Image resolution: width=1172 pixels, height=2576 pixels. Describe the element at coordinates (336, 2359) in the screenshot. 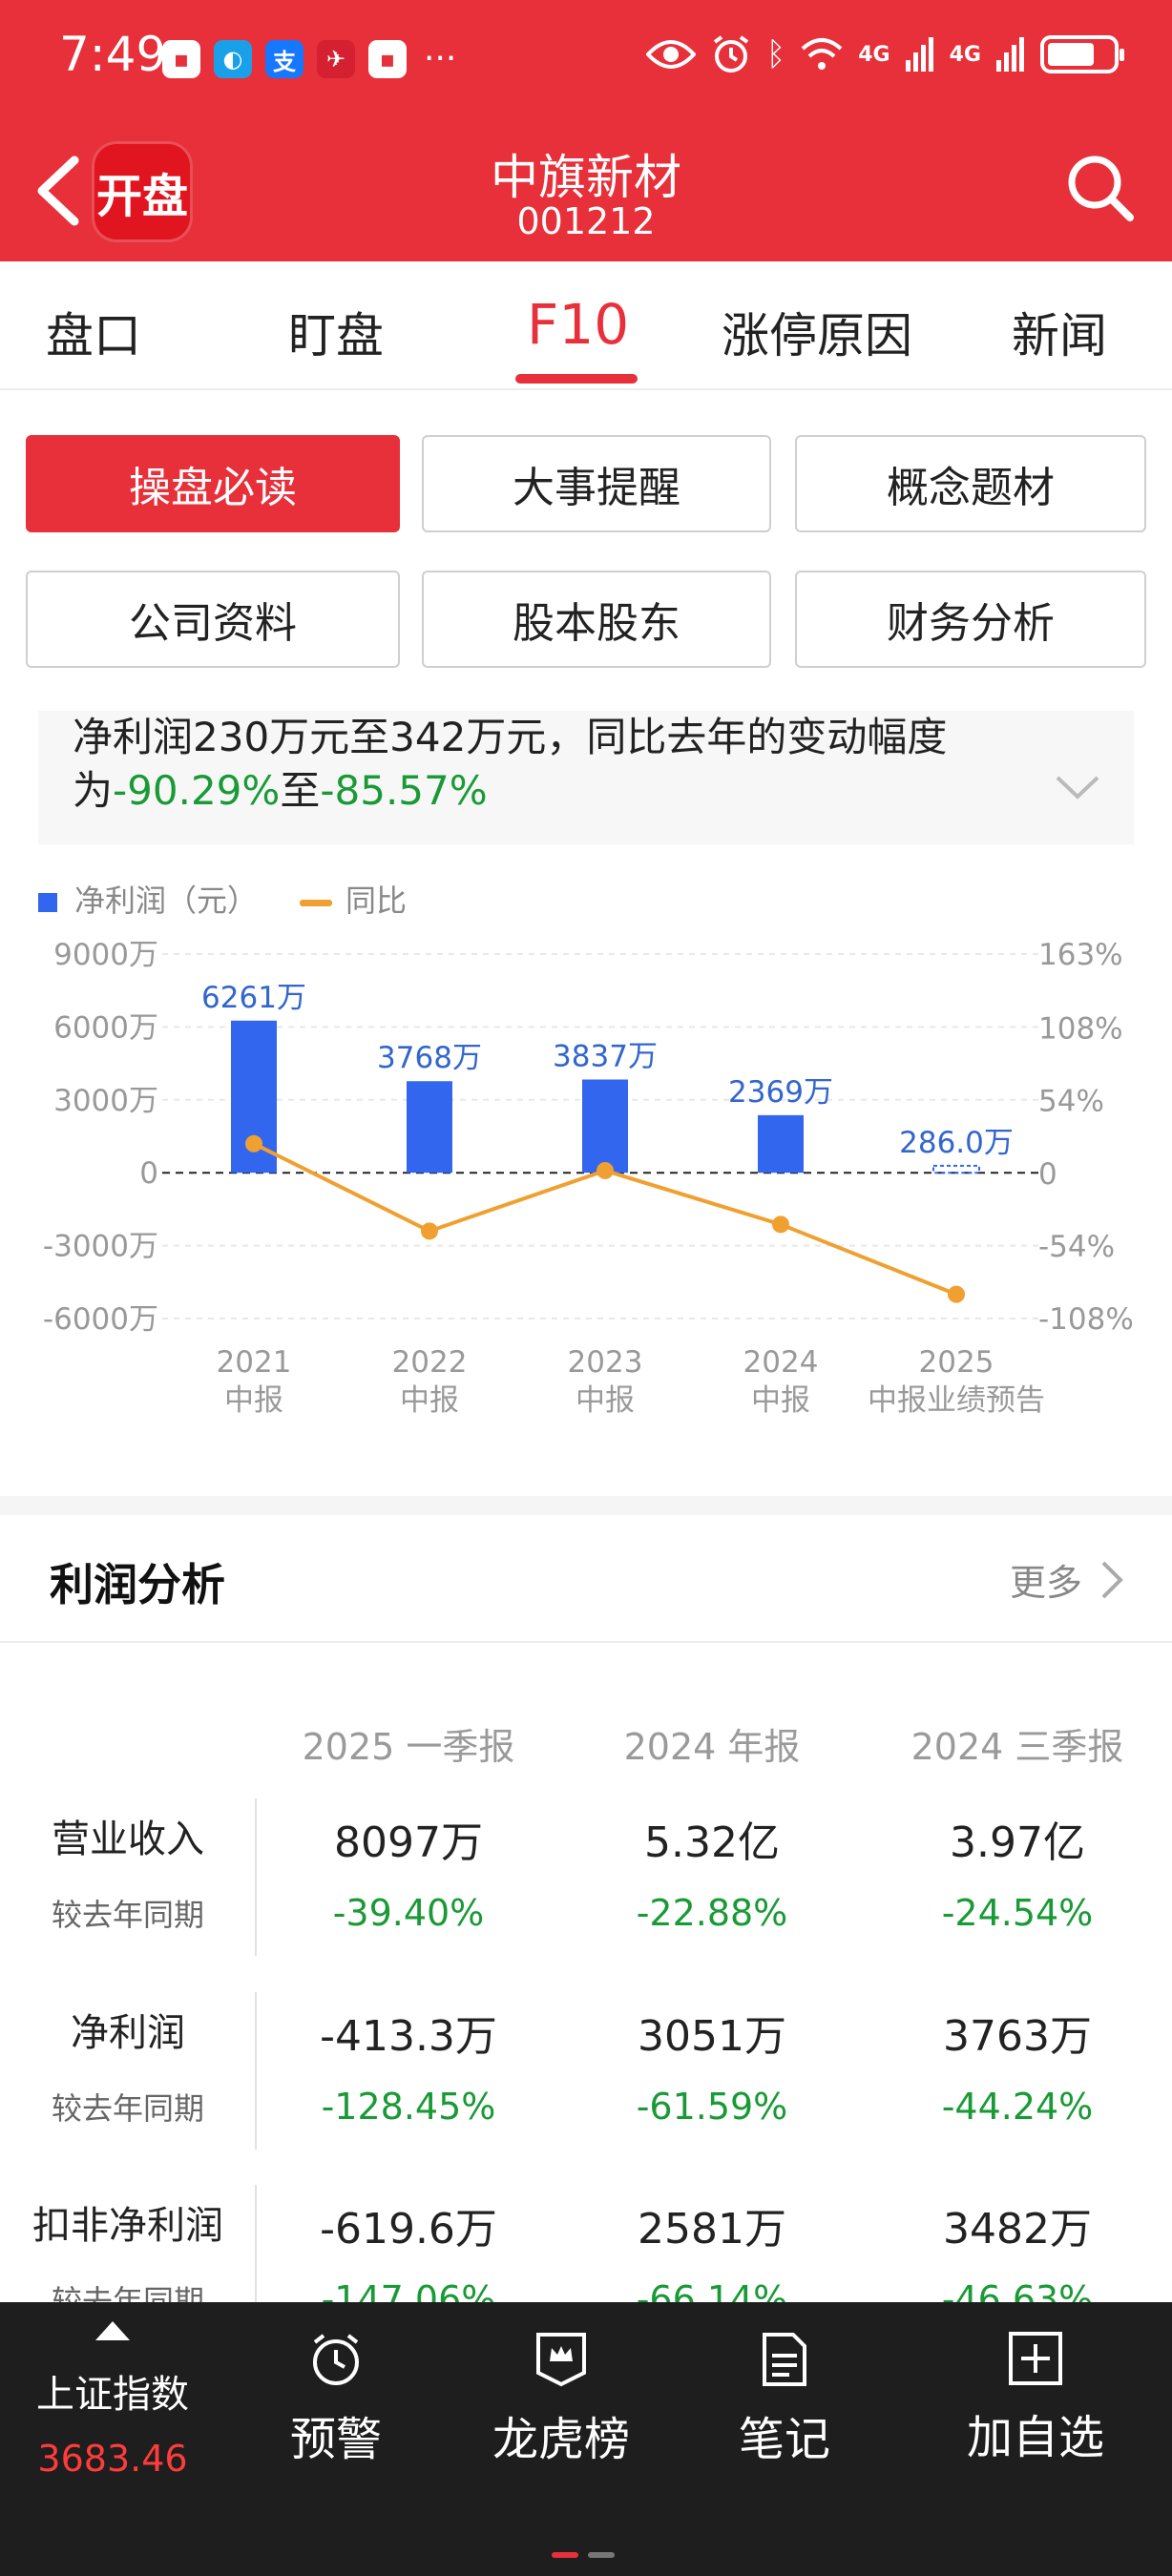

I see `alarm-clock-icon` at that location.